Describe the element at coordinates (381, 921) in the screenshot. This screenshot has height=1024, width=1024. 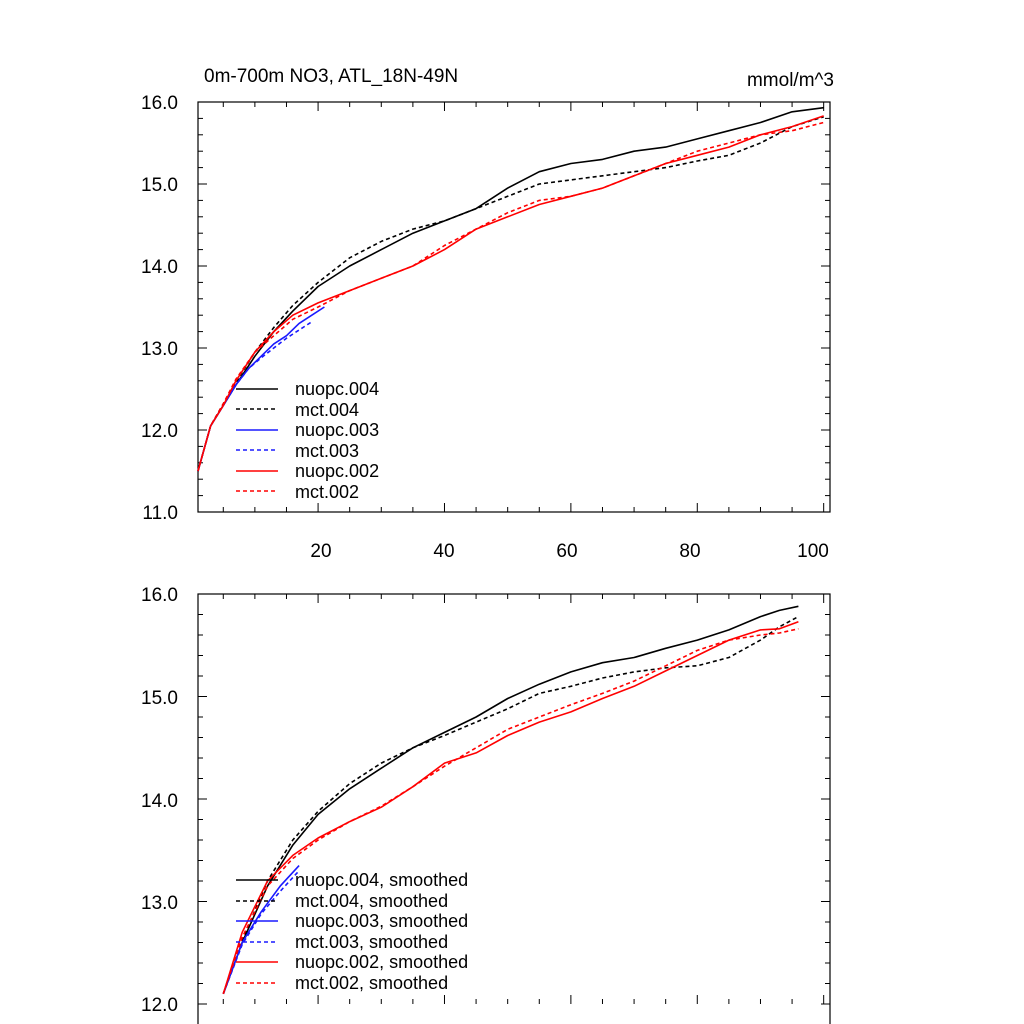
I see `legend-label-nuopc-003-smoothed: nuopc.003, smoothed` at that location.